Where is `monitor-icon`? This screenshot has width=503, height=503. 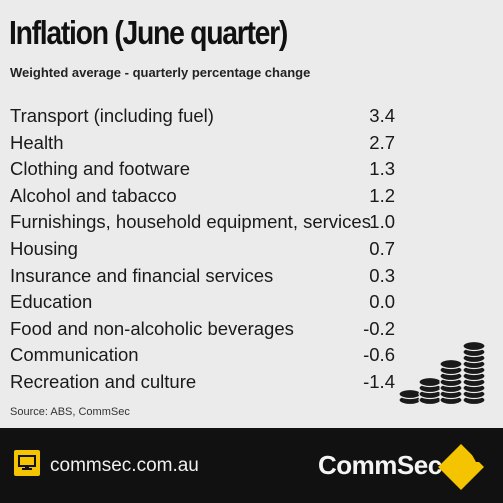 monitor-icon is located at coordinates (27, 463).